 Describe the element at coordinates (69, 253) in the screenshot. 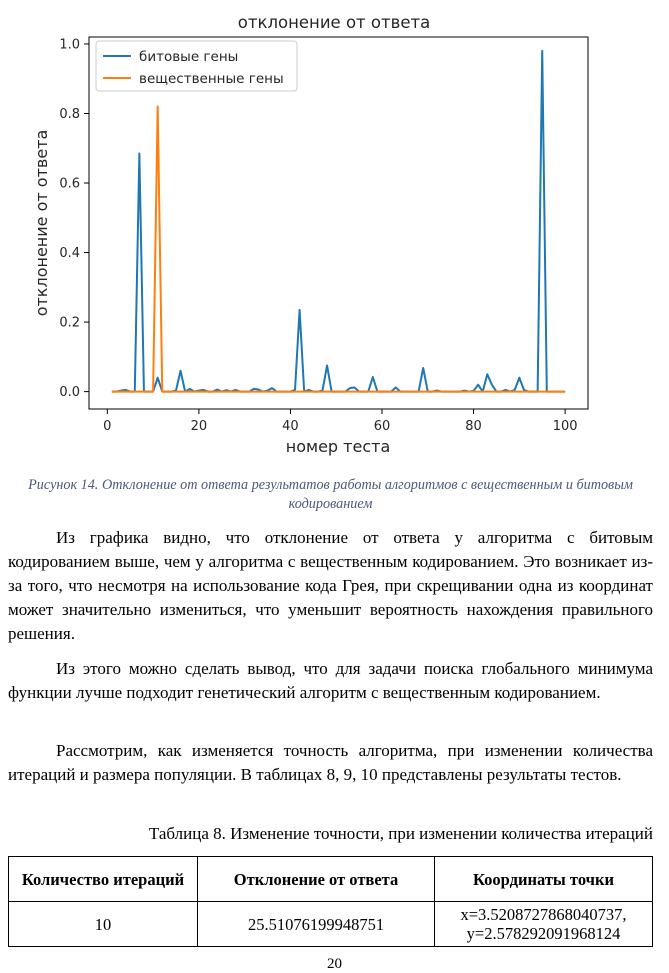

I see `y-tick-label: 0.4` at that location.